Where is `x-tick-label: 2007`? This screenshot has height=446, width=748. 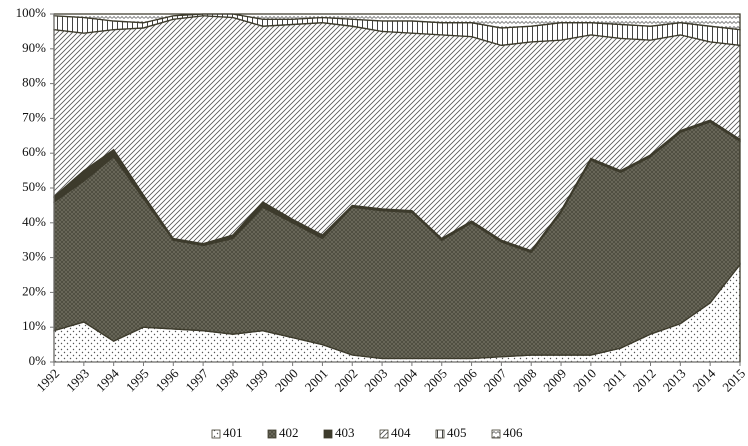 x-tick-label: 2007 is located at coordinates (495, 379).